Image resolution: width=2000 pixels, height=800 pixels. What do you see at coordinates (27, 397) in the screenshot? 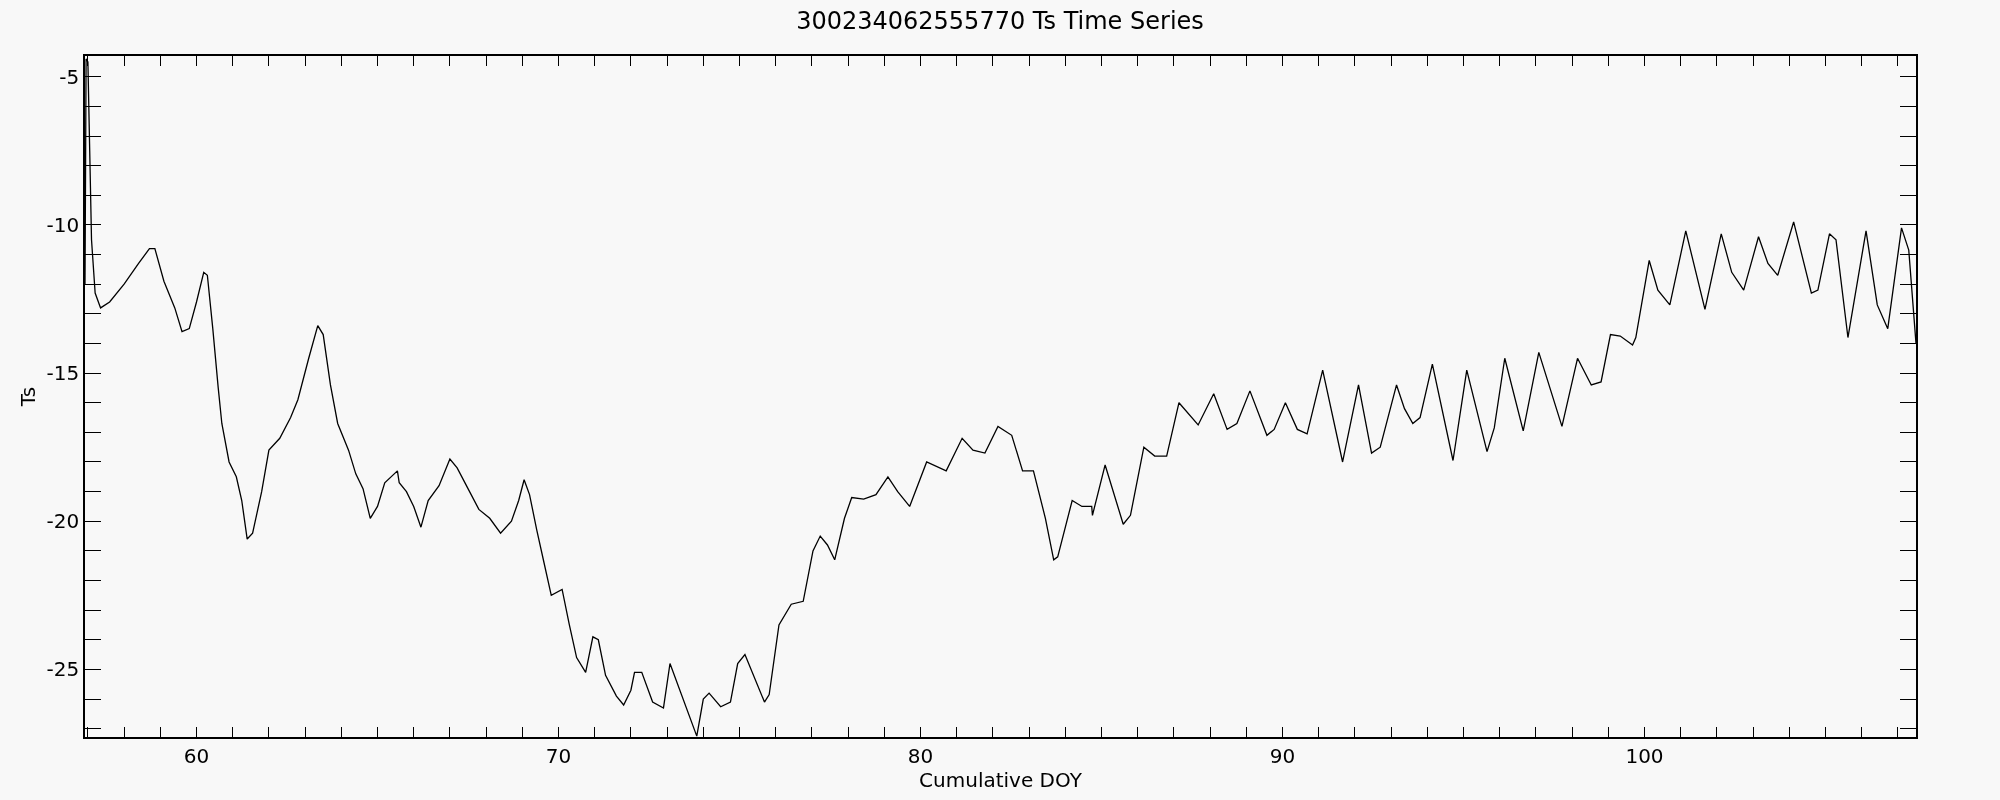
I see `y-axis-title: Ts` at bounding box center [27, 397].